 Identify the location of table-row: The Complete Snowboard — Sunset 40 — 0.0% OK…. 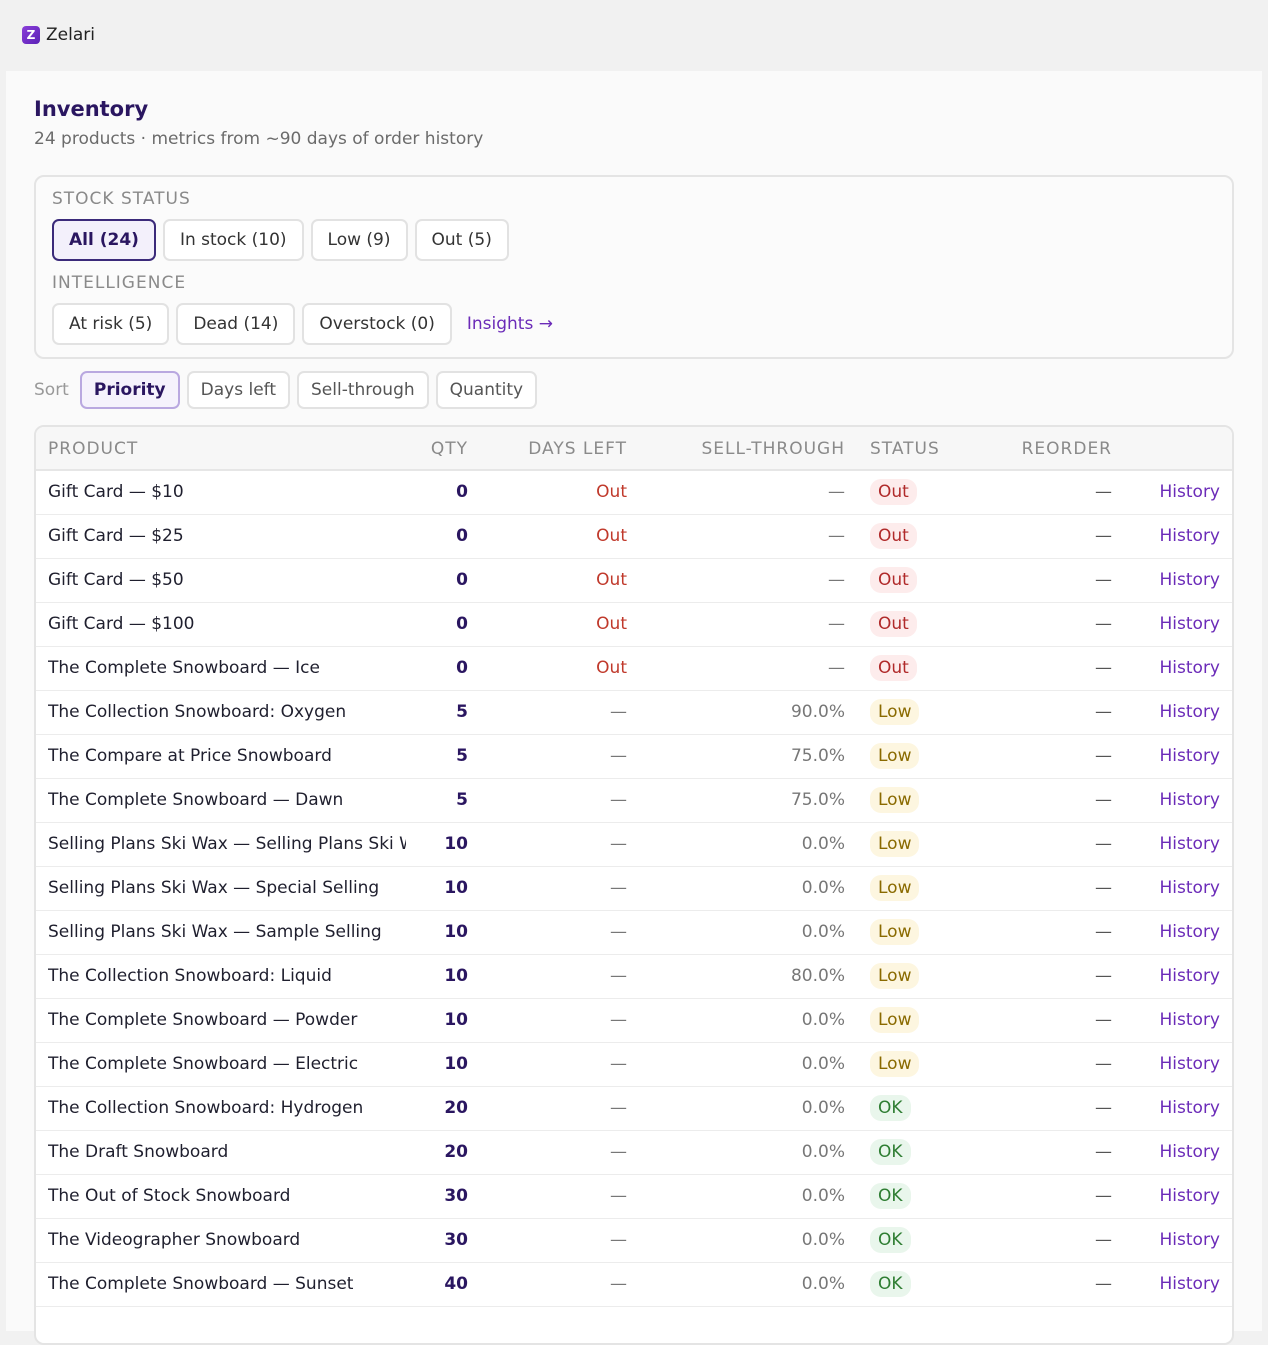
(634, 1285).